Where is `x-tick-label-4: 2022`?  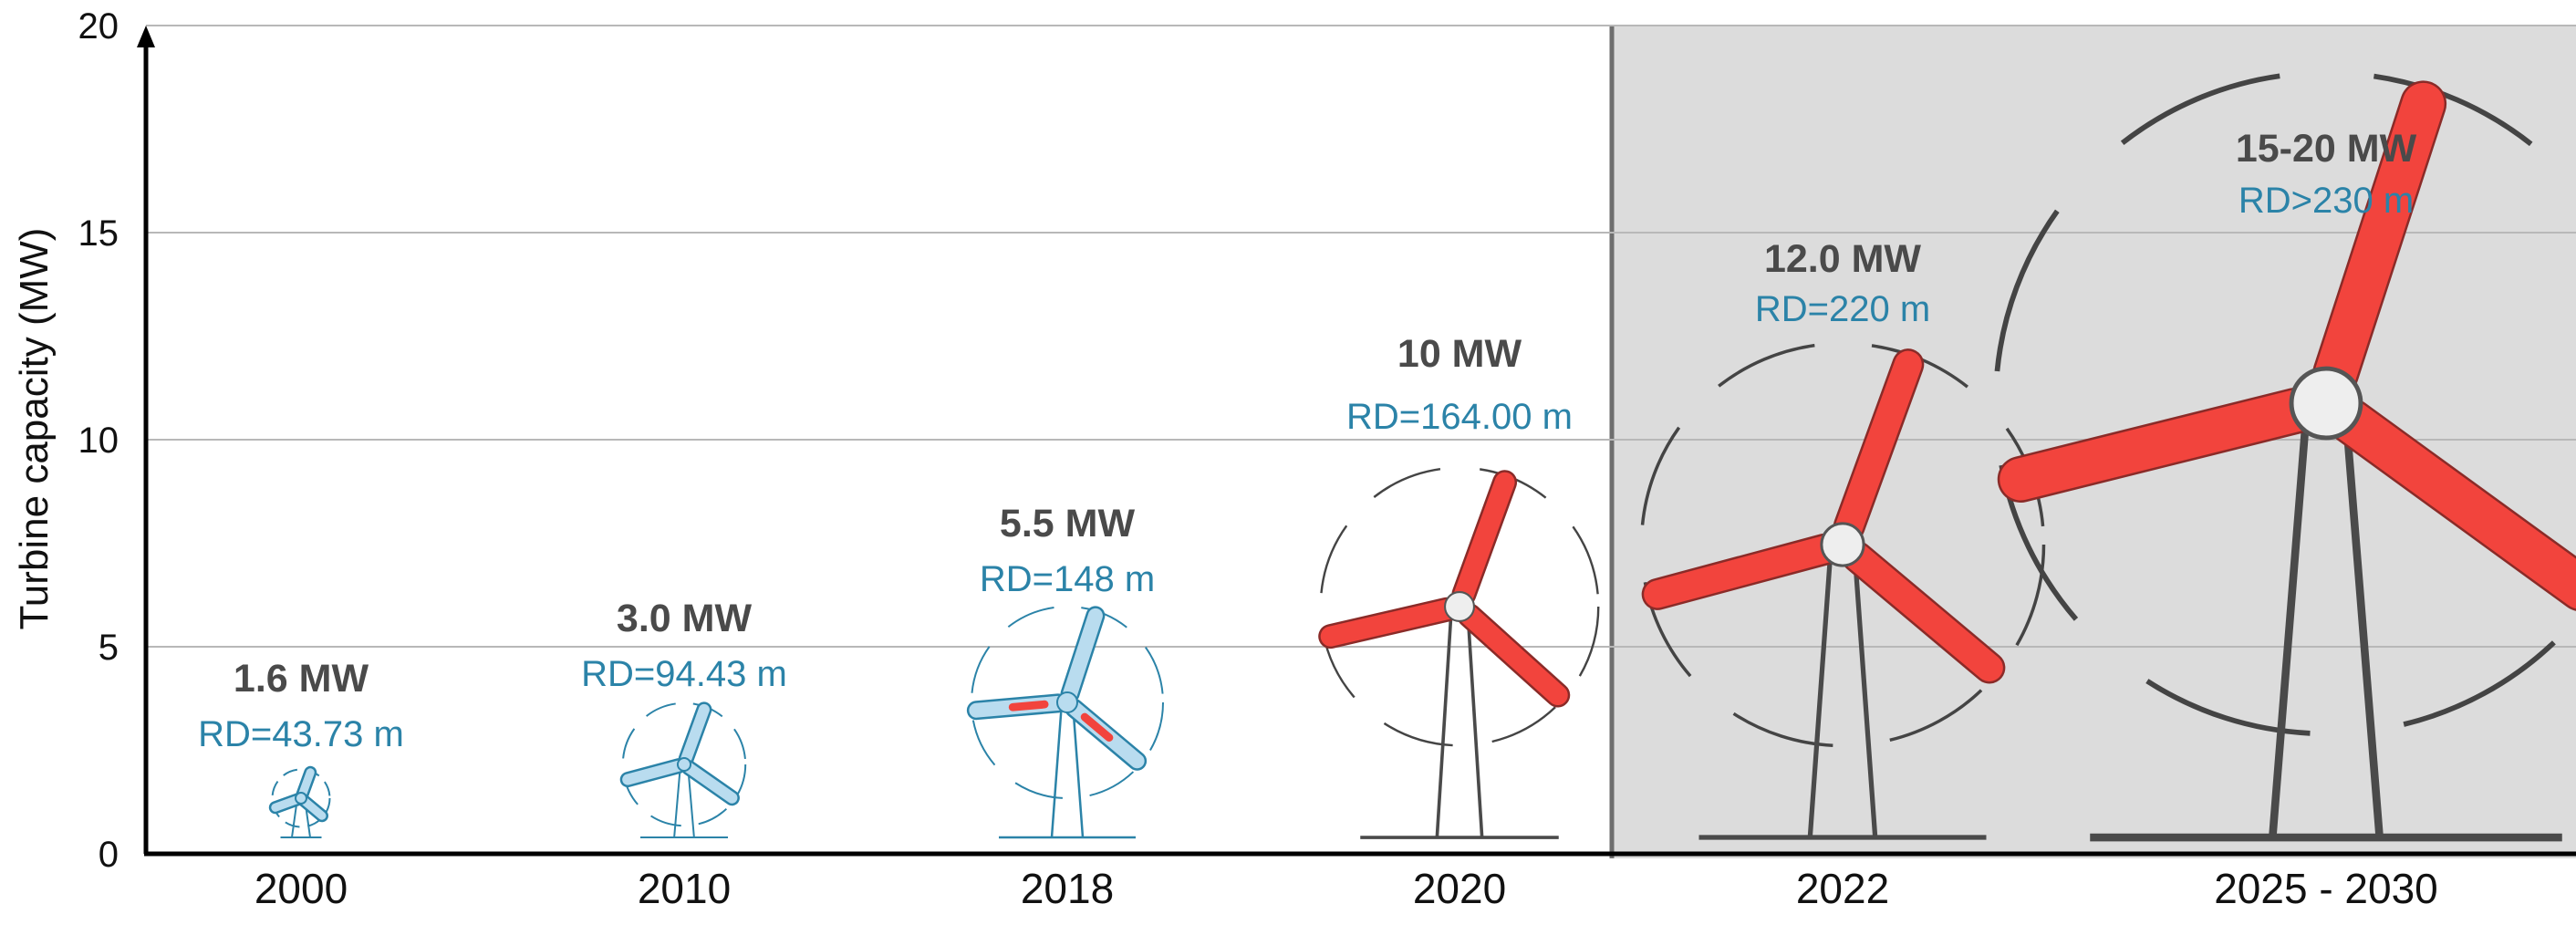 x-tick-label-4: 2022 is located at coordinates (1842, 888).